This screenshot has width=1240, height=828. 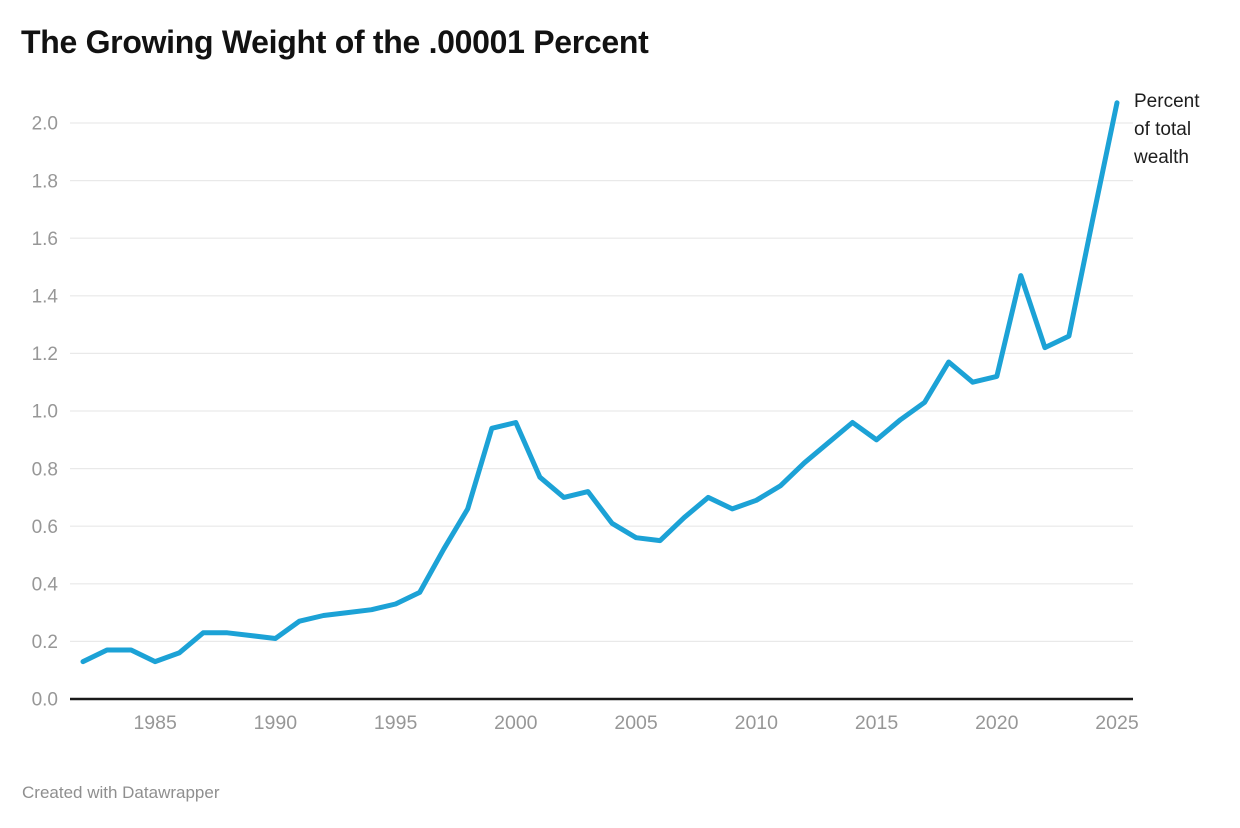 I want to click on x-tick-label: 1990, so click(x=276, y=723).